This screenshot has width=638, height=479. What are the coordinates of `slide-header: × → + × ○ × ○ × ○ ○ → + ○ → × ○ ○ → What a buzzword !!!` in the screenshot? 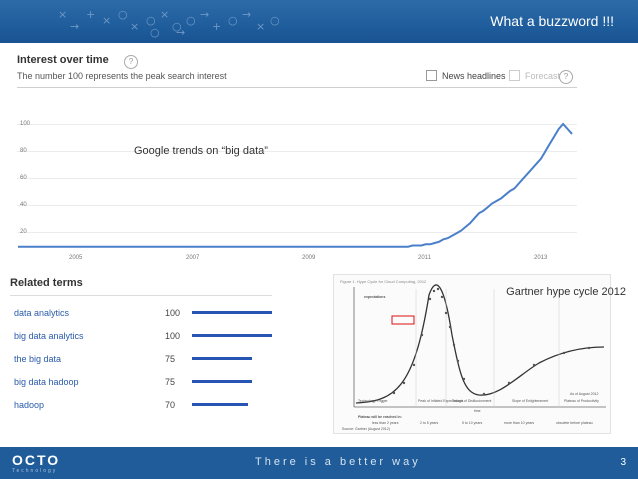 It's located at (319, 21).